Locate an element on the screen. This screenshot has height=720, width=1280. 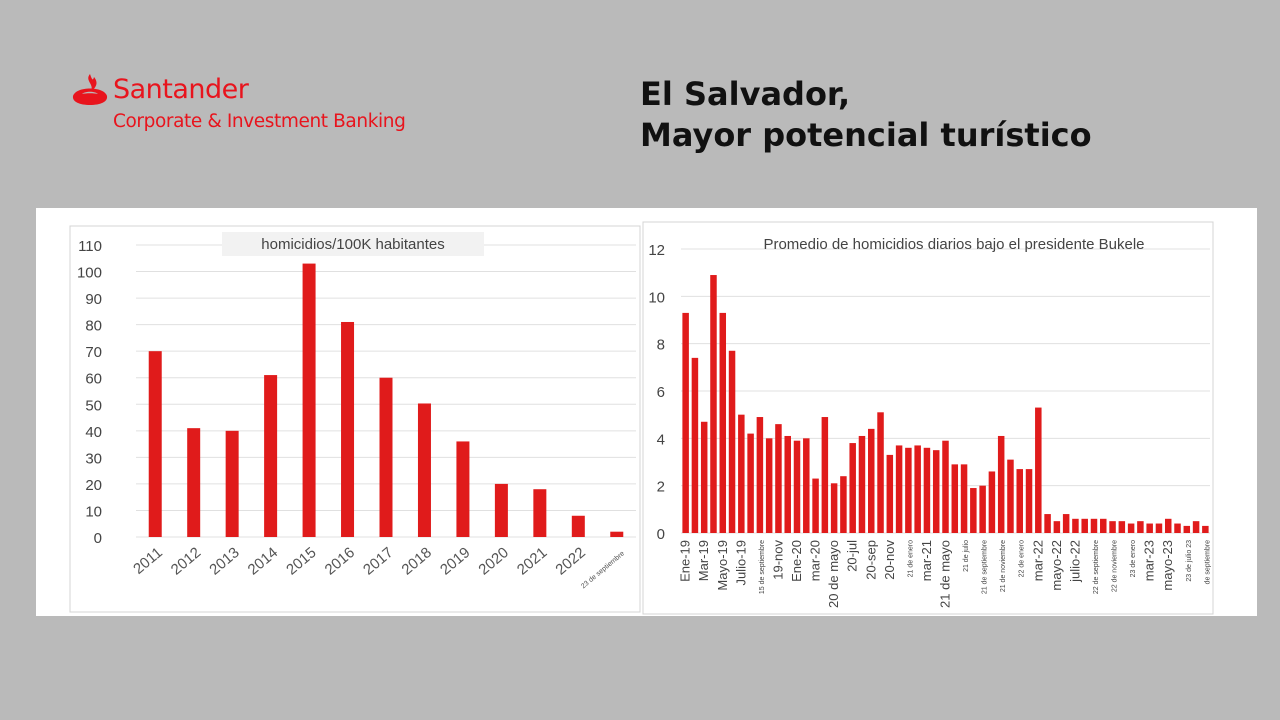
x-tick-label: mar-21 is located at coordinates (926, 560).